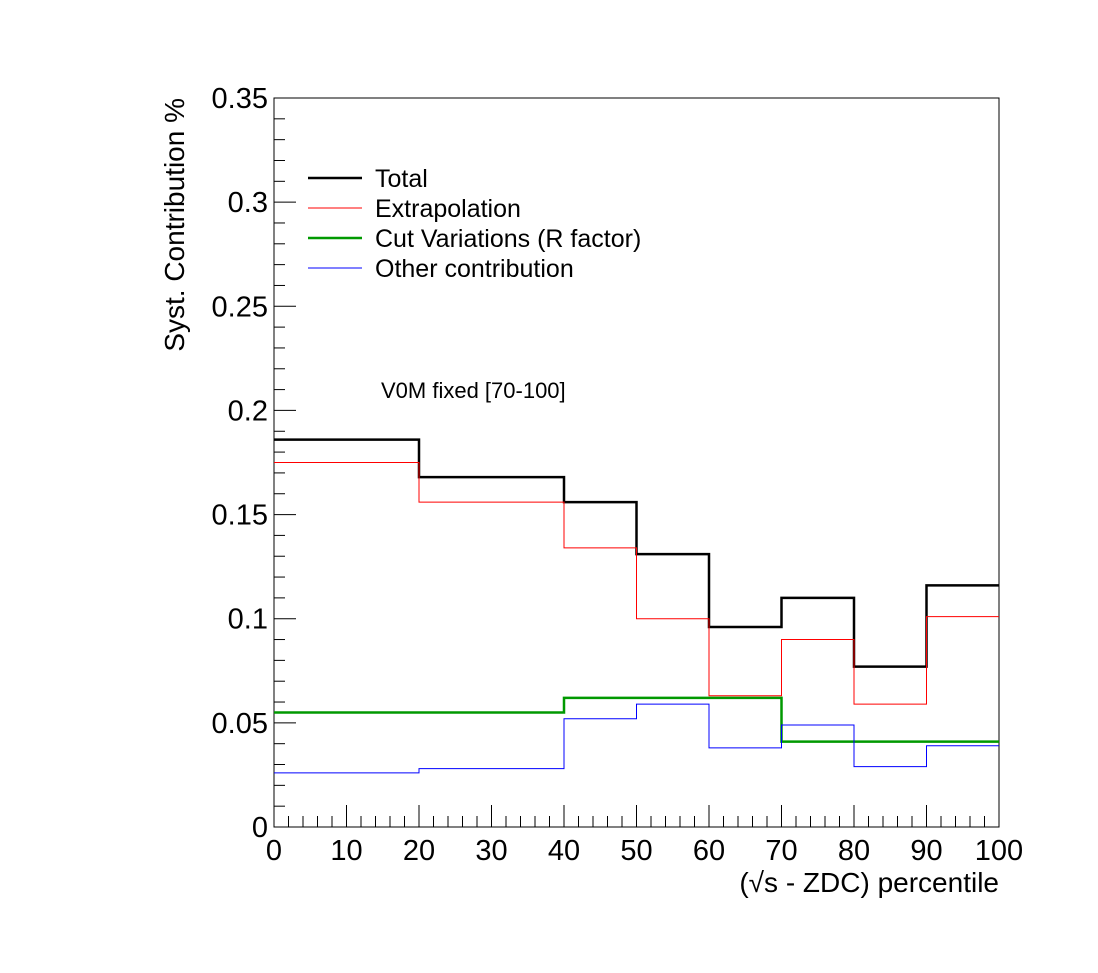  Describe the element at coordinates (240, 307) in the screenshot. I see `y-tick-label: 0.25` at that location.